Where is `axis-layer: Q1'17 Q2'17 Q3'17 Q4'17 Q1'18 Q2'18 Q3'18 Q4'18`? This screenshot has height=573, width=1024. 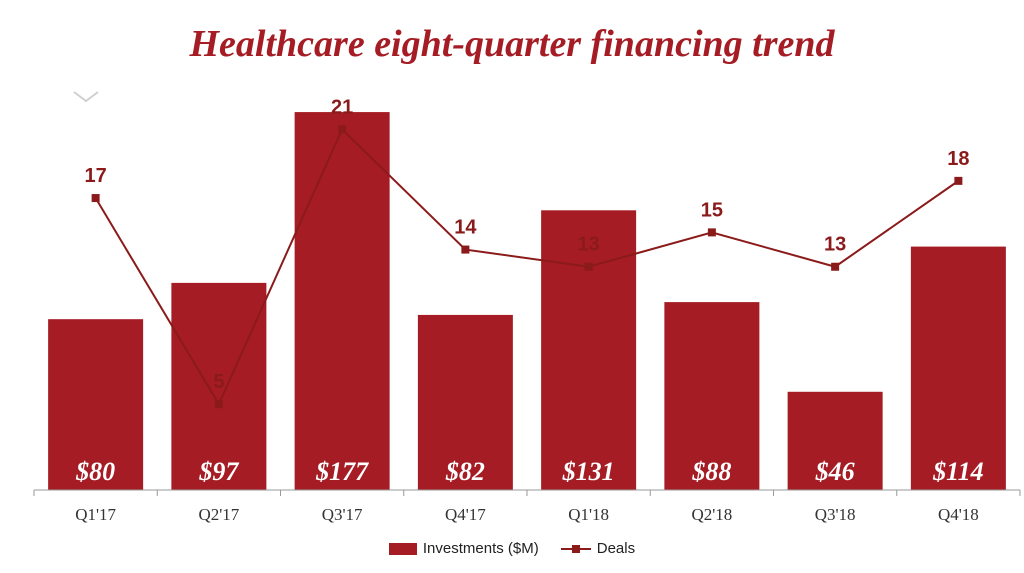
axis-layer: Q1'17 Q2'17 Q3'17 Q4'17 Q1'18 Q2'18 Q3'18 Q4'18 is located at coordinates (527, 506).